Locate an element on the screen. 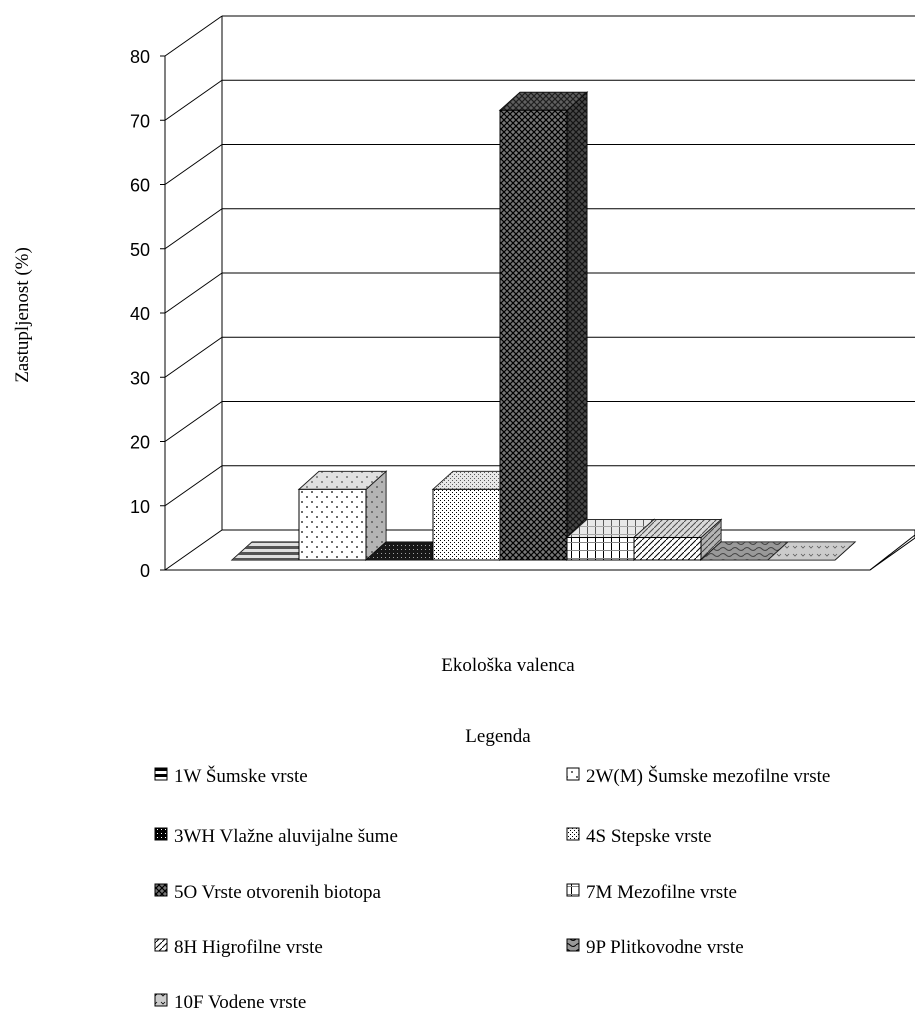 This screenshot has width=915, height=1018. legend-item: 5O Vrste otvorenih biotopa is located at coordinates (268, 892).